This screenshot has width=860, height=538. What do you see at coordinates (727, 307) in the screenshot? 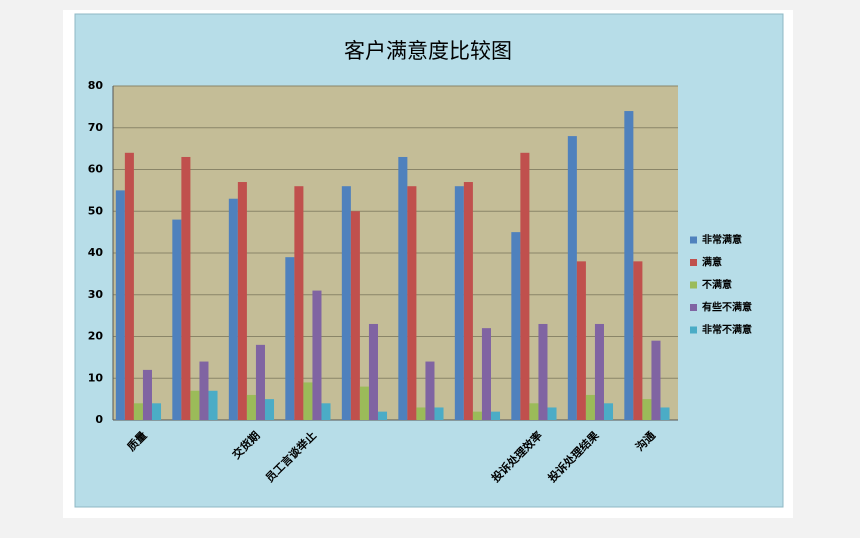
I see `legend-label: 有些不满意` at bounding box center [727, 307].